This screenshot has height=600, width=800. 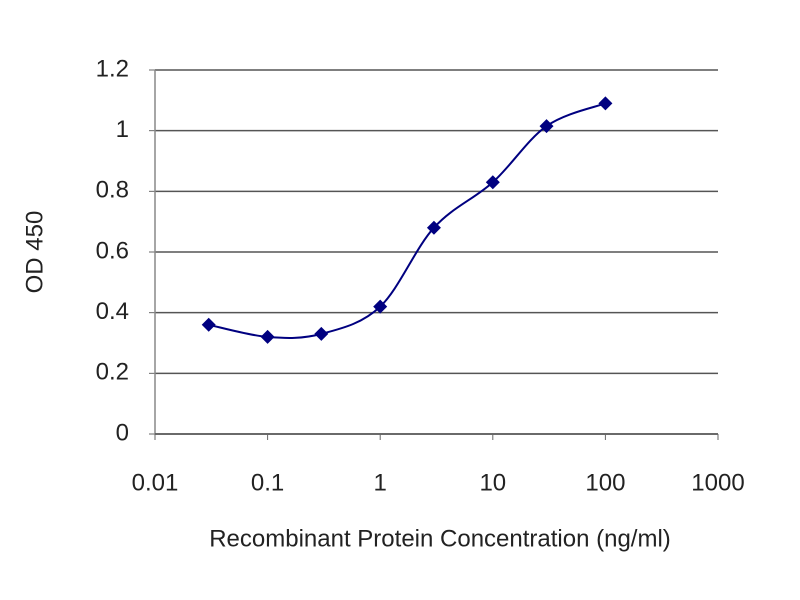 What do you see at coordinates (605, 482) in the screenshot?
I see `x-tick-label: 100` at bounding box center [605, 482].